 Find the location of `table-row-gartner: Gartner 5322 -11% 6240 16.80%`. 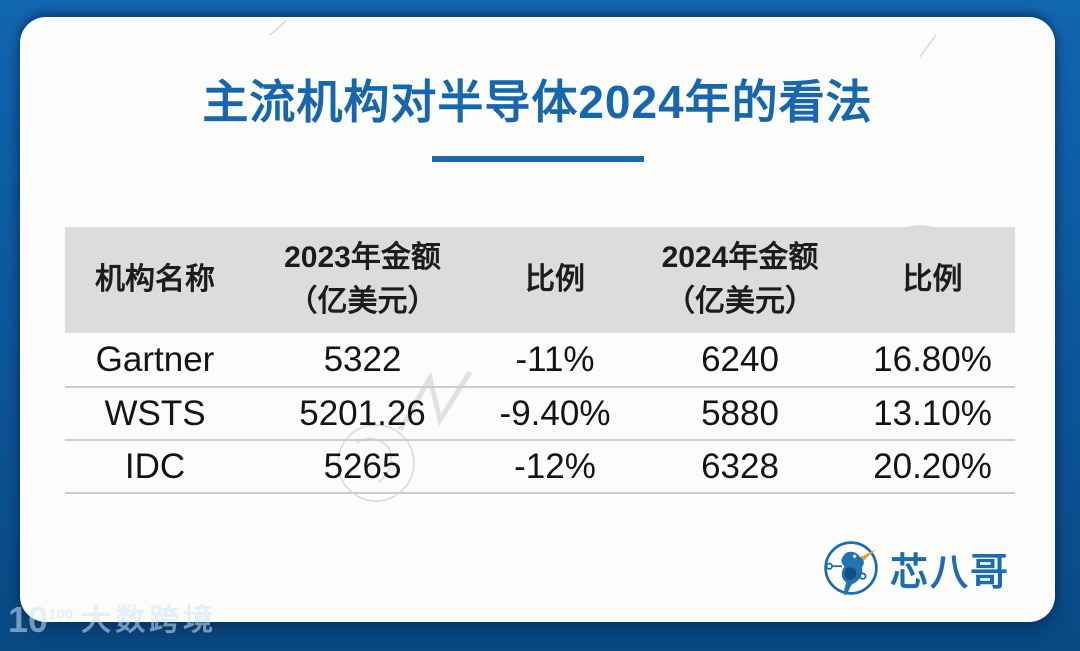

table-row-gartner: Gartner 5322 -11% 6240 16.80% is located at coordinates (540, 359).